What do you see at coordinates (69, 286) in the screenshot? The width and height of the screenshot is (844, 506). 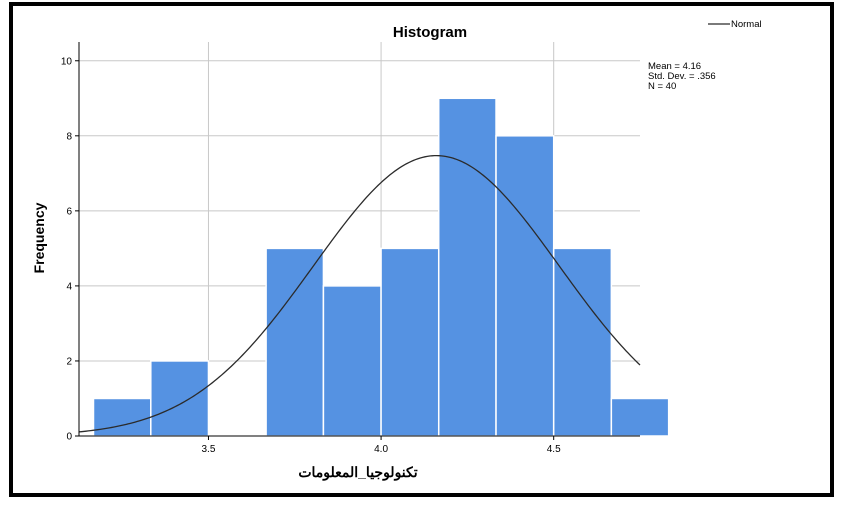 I see `y-tick-label: 4` at bounding box center [69, 286].